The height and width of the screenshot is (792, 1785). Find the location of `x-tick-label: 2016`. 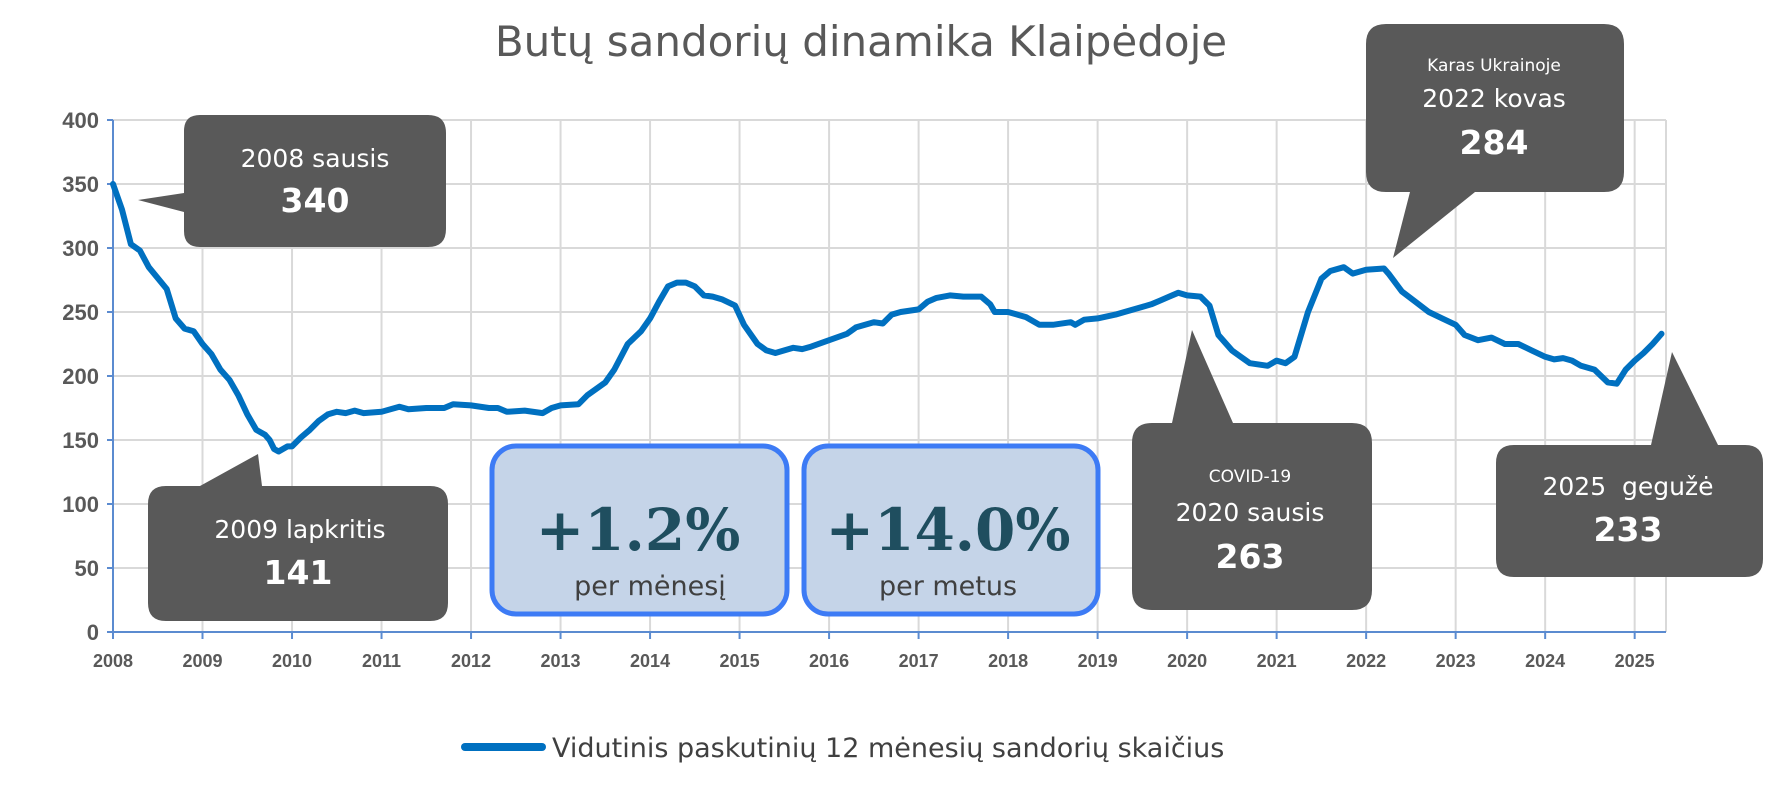

x-tick-label: 2016 is located at coordinates (829, 661).